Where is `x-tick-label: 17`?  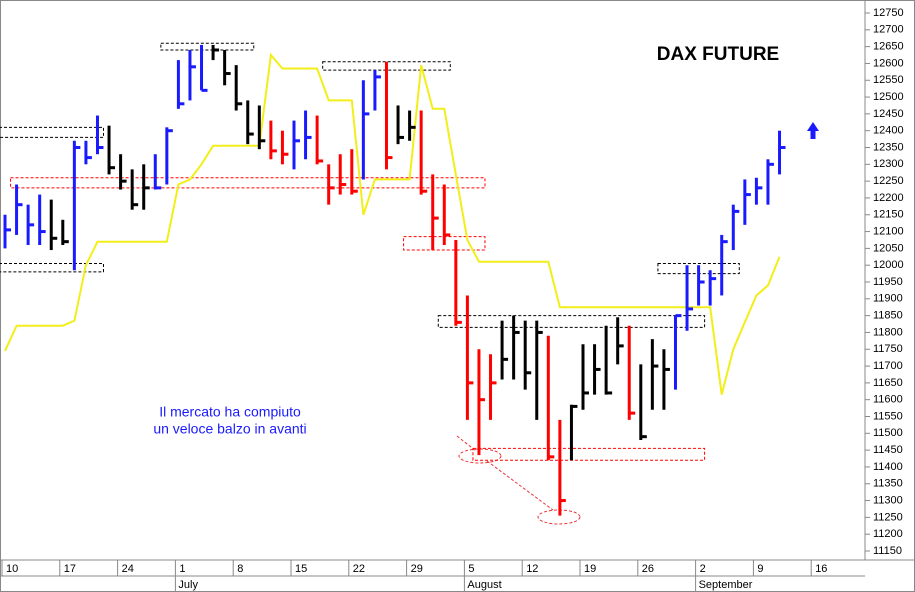 x-tick-label: 17 is located at coordinates (70, 569).